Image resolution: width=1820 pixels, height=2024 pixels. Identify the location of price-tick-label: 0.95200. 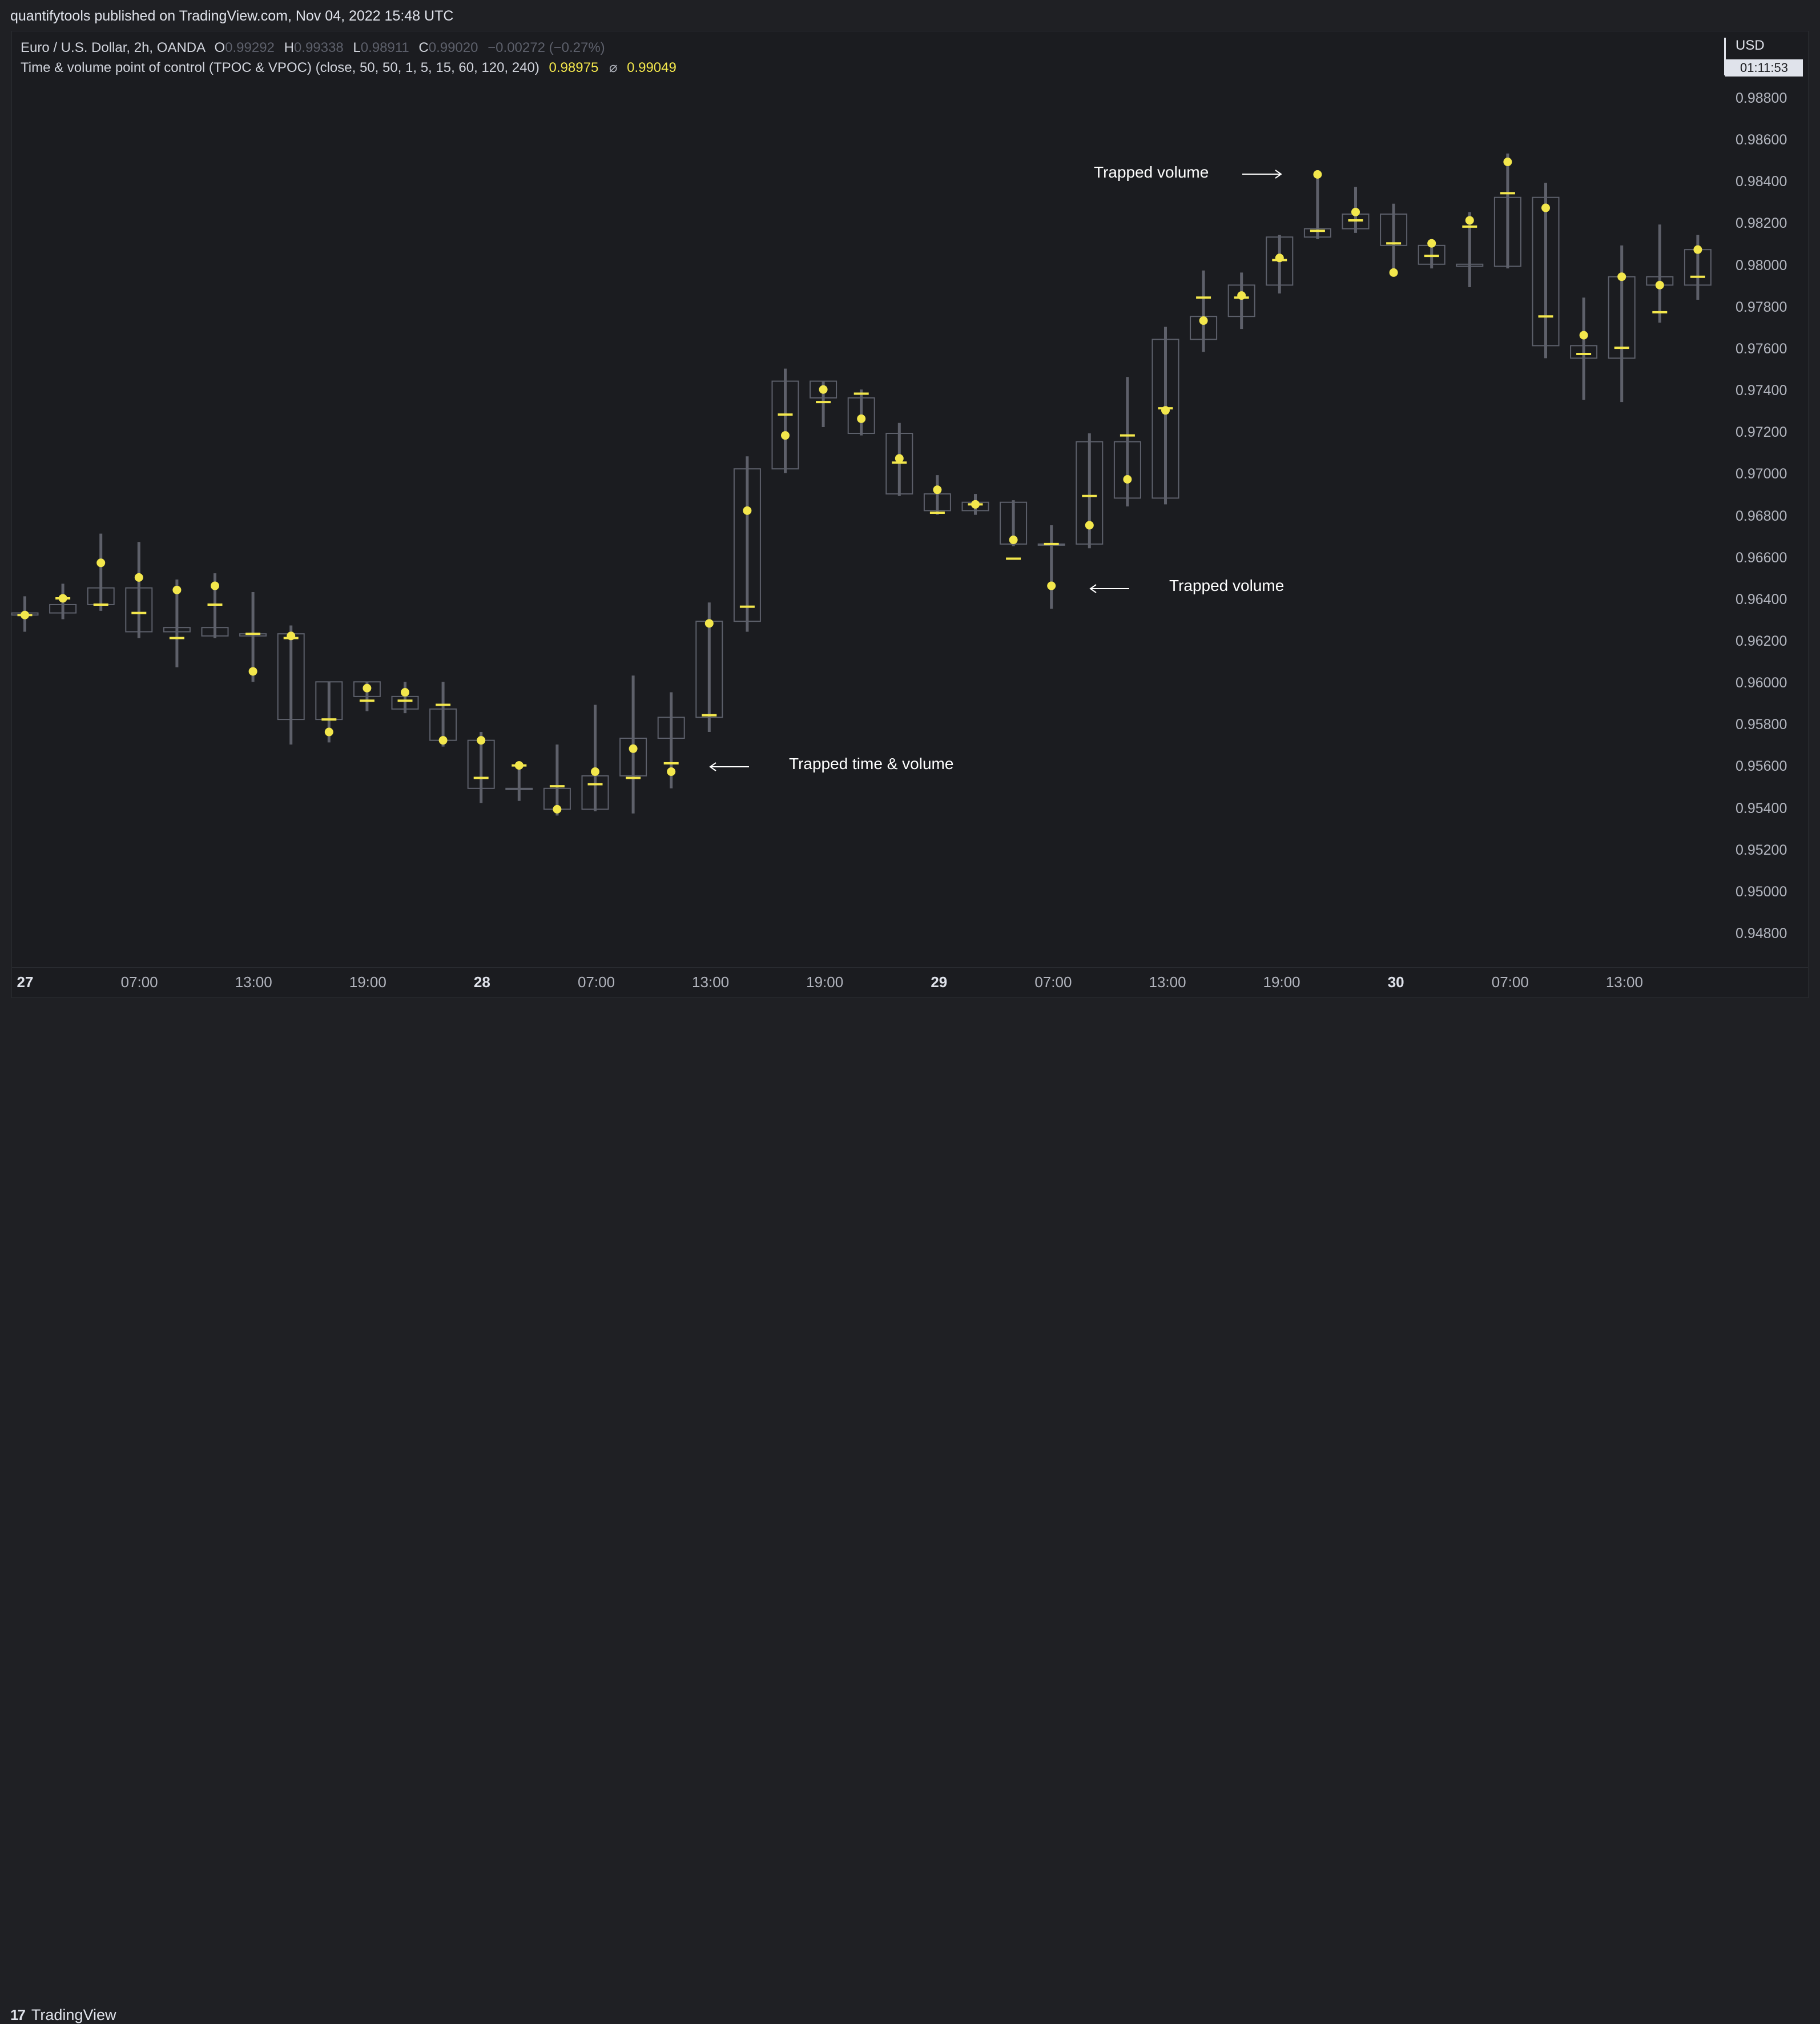
(1761, 850).